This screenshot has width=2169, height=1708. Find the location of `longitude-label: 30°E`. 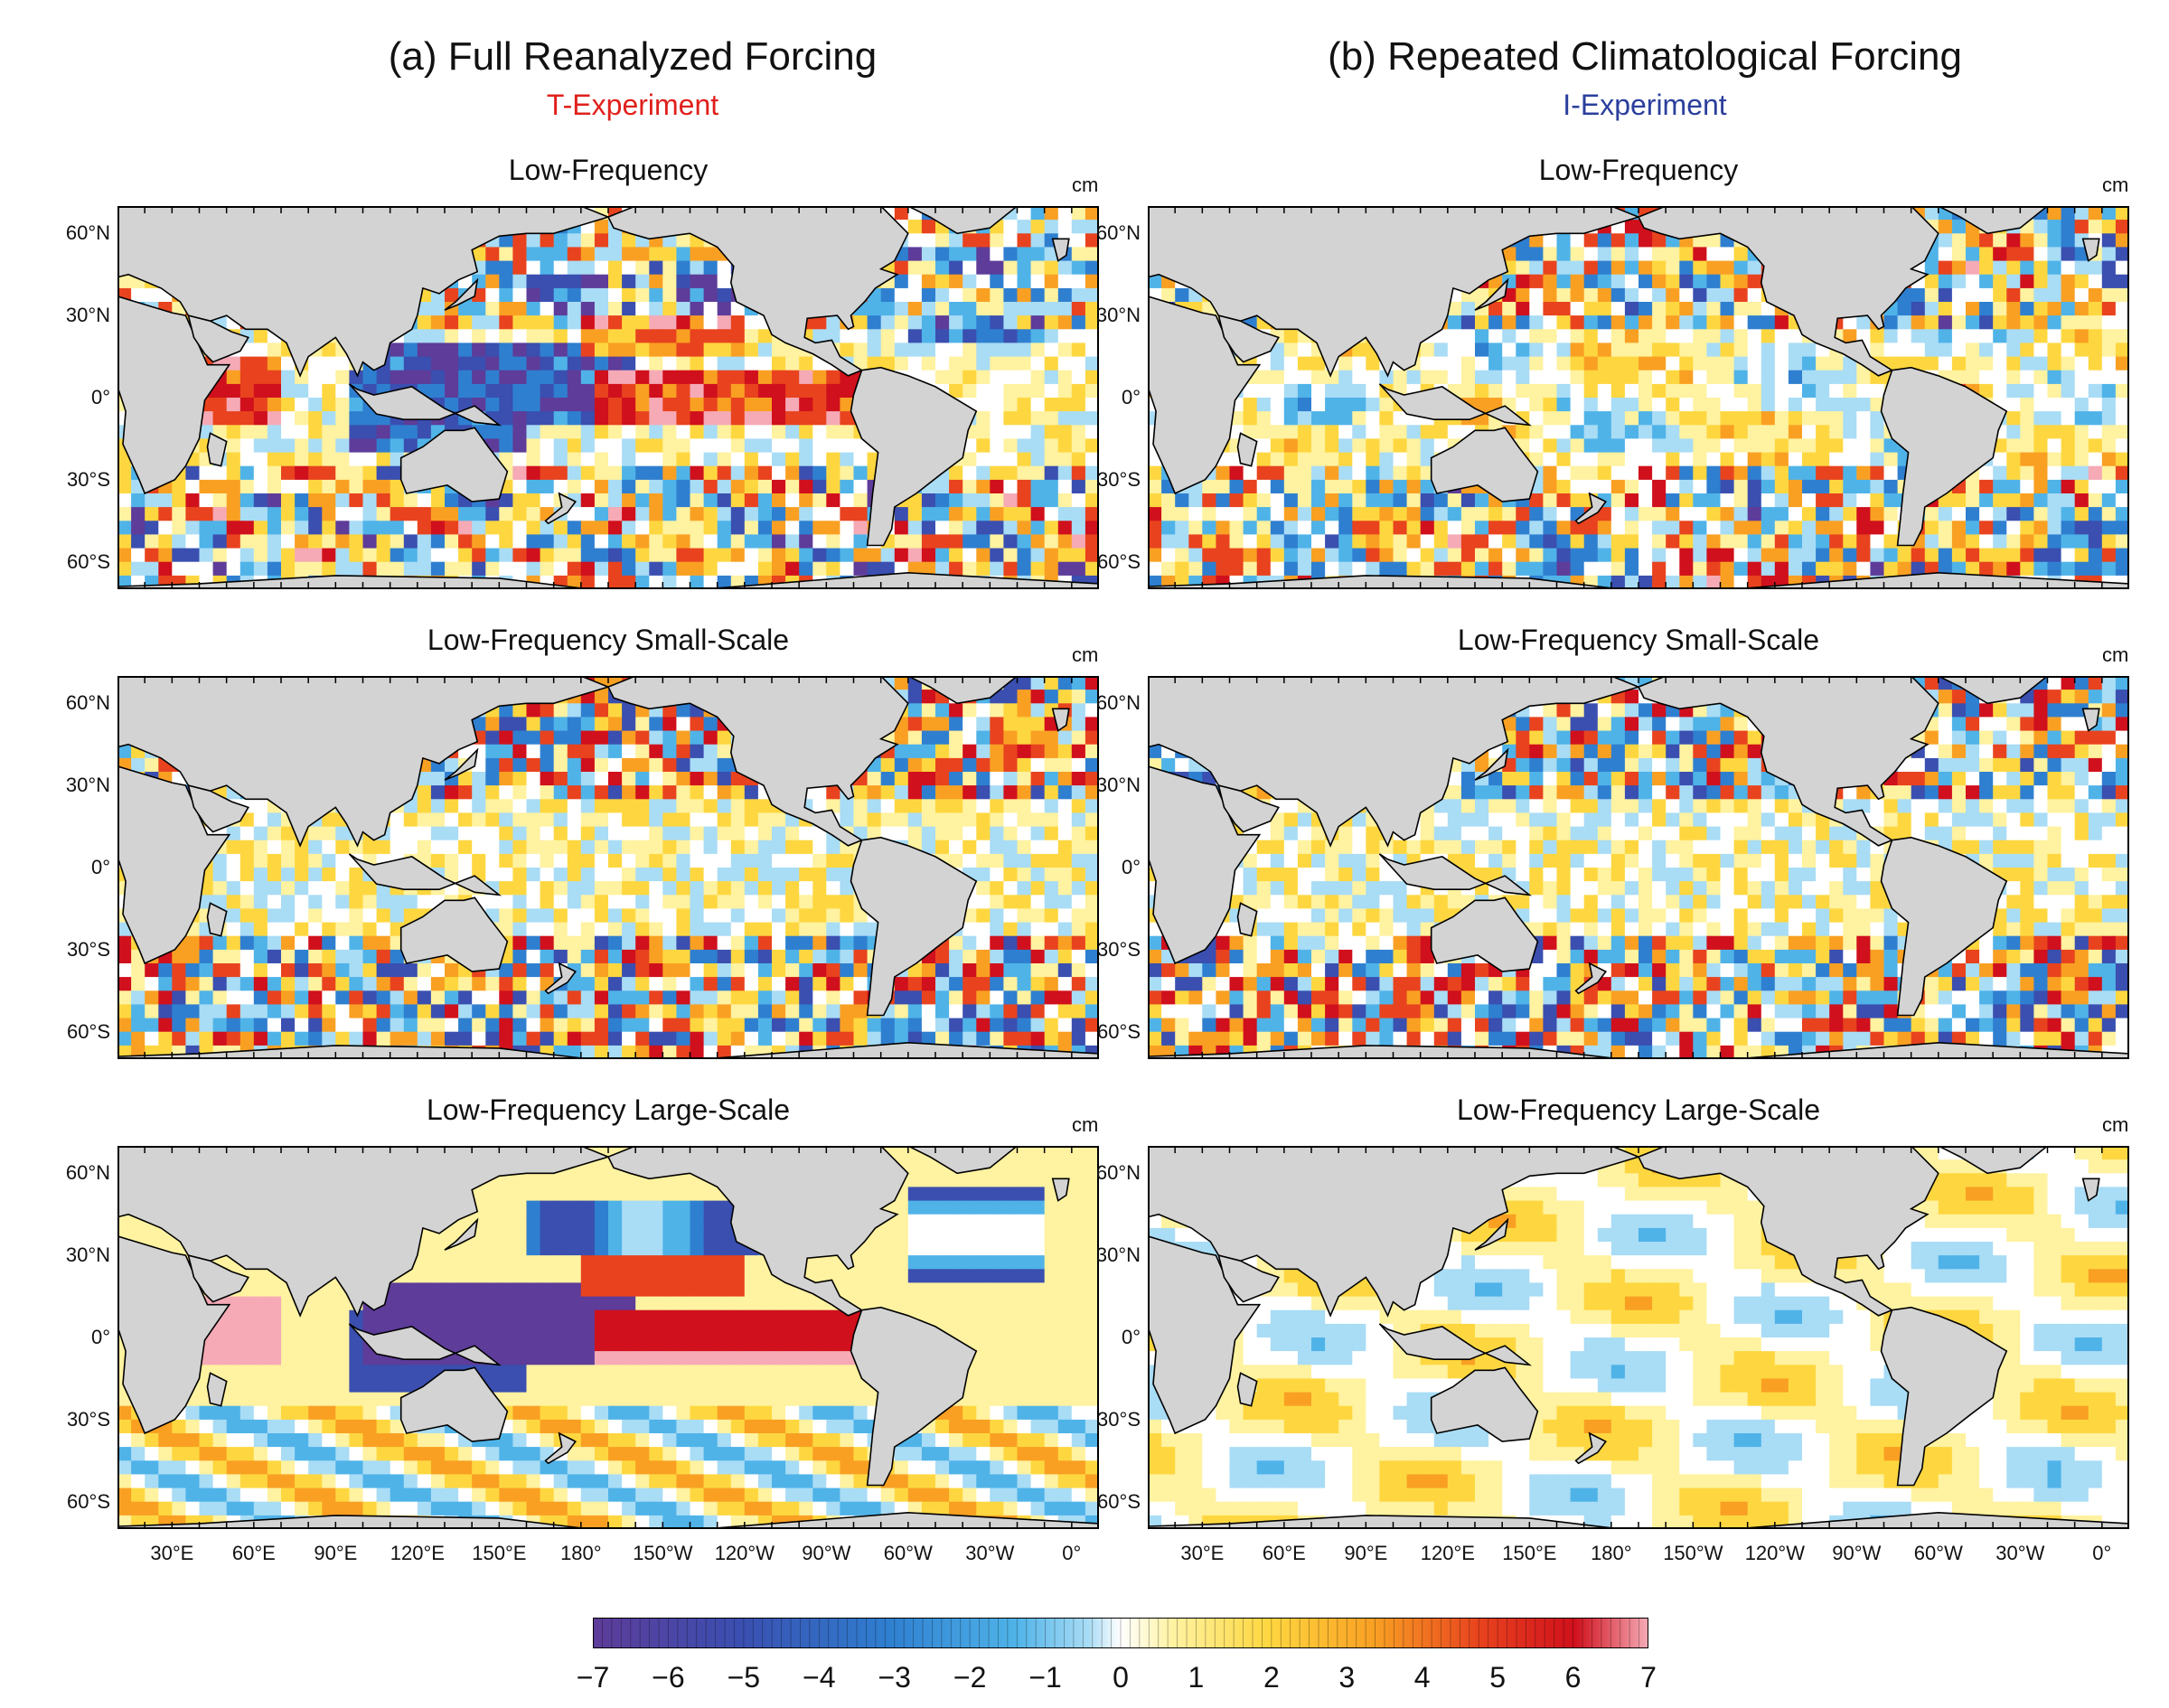

longitude-label: 30°E is located at coordinates (172, 1553).